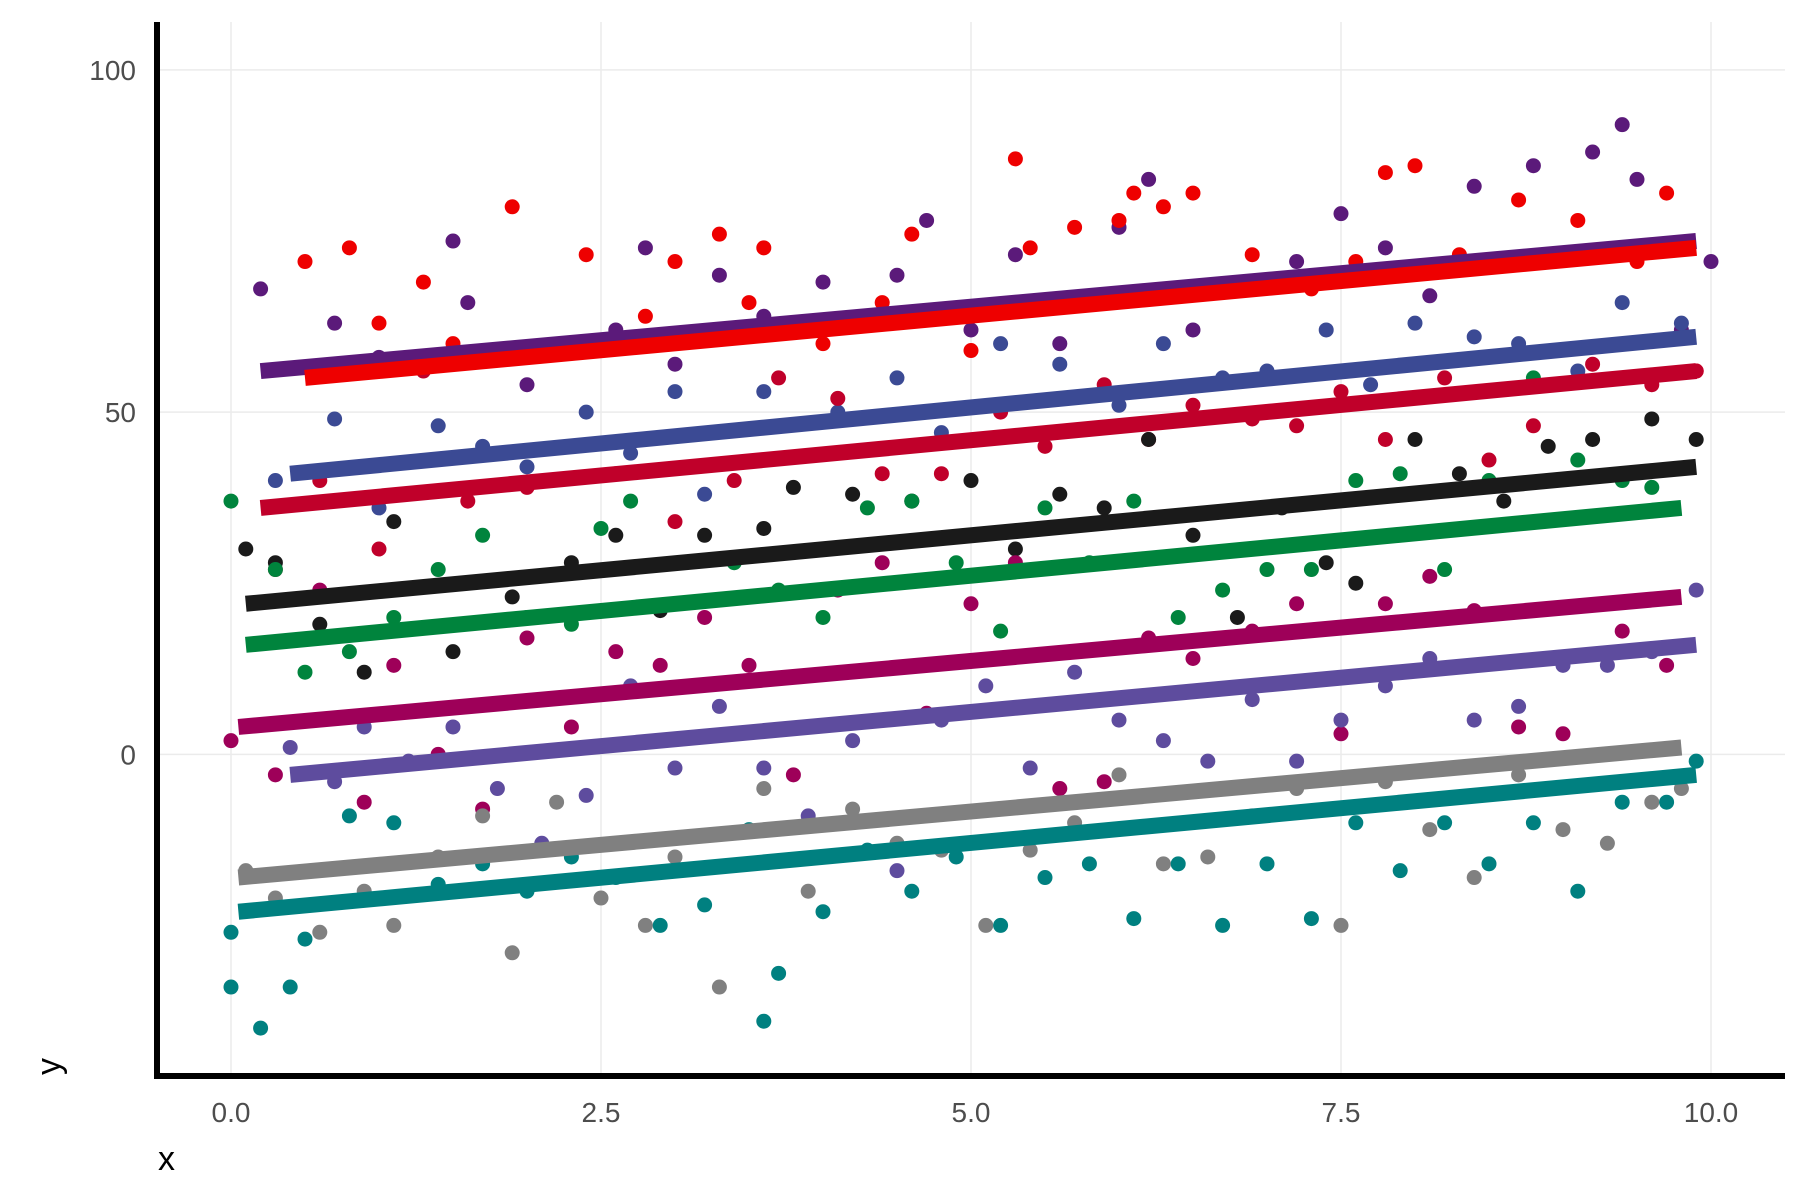 Image resolution: width=1800 pixels, height=1200 pixels. Describe the element at coordinates (166, 1159) in the screenshot. I see `x-axis-title: x` at that location.